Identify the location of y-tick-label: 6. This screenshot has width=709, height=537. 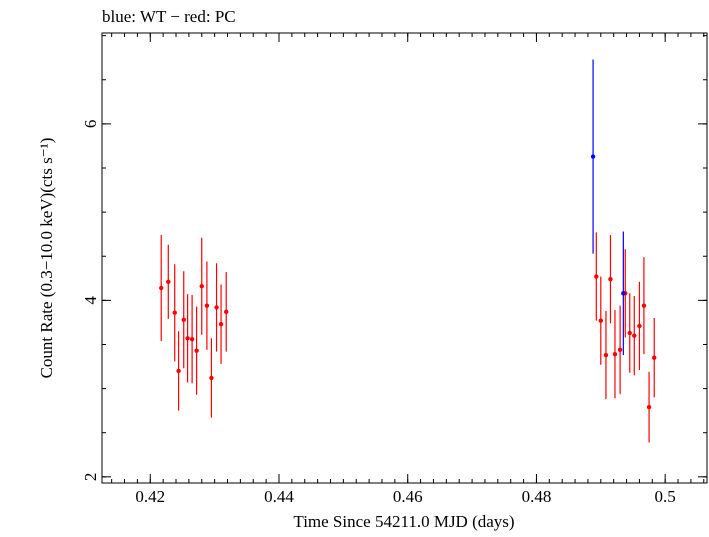
(90, 124).